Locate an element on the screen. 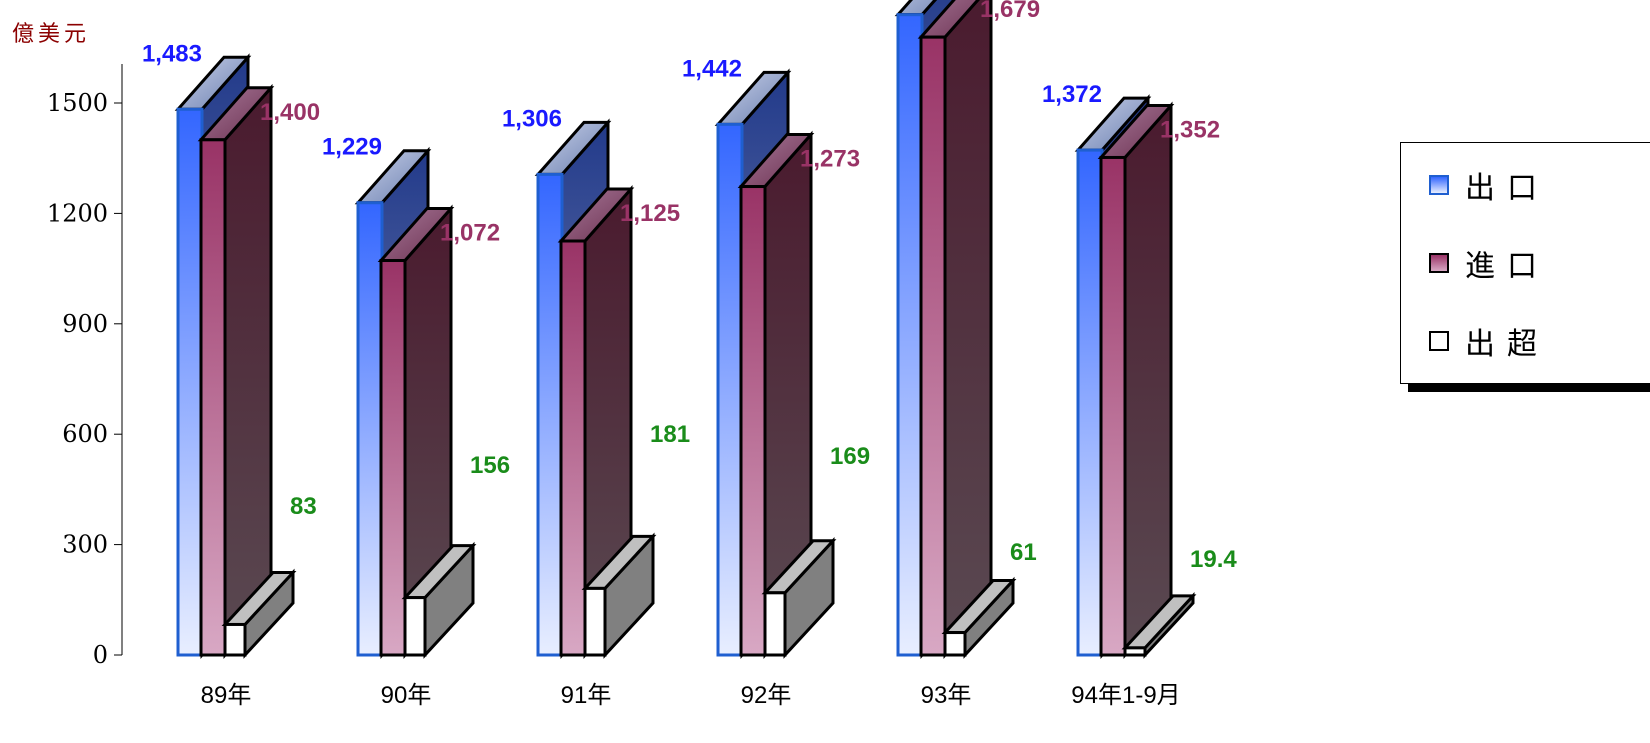  data-label-import: 1,352 is located at coordinates (1190, 129).